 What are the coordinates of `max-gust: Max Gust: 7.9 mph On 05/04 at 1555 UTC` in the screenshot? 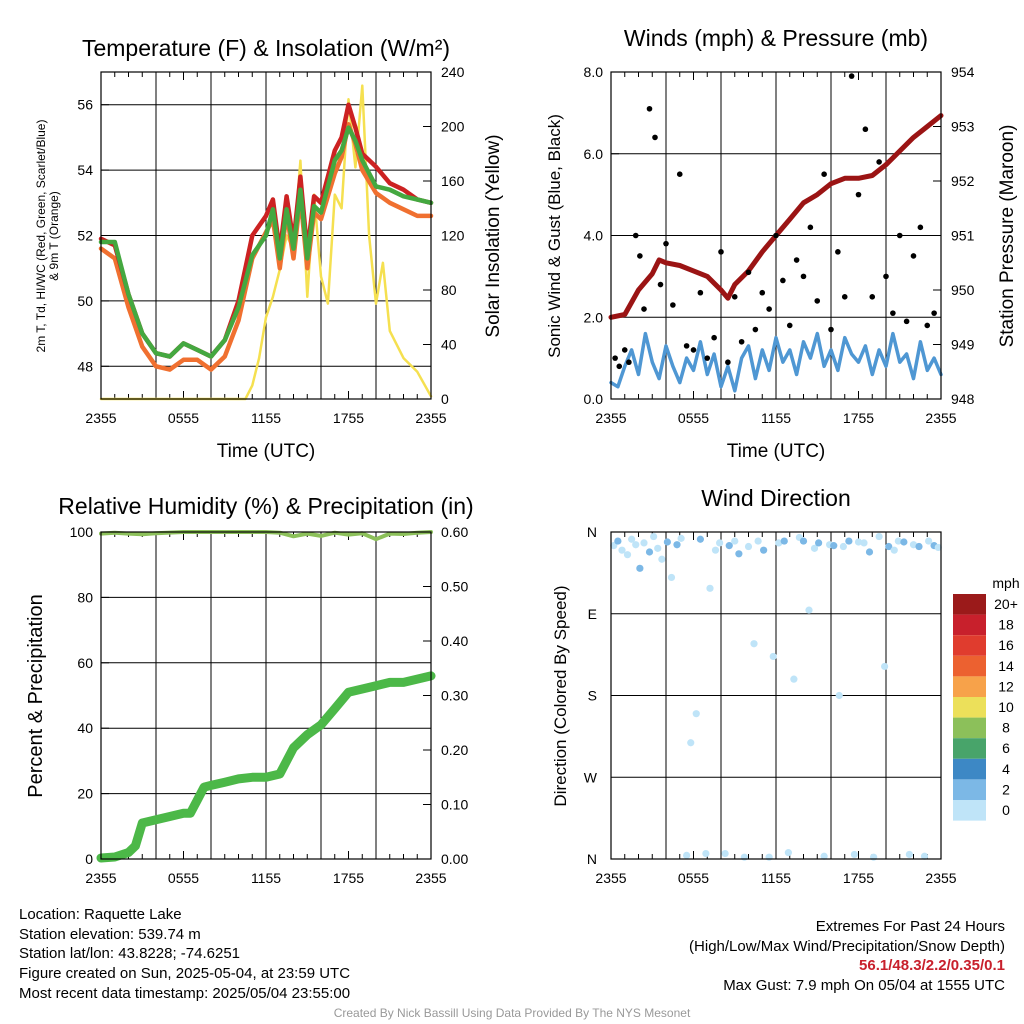 It's located at (864, 986).